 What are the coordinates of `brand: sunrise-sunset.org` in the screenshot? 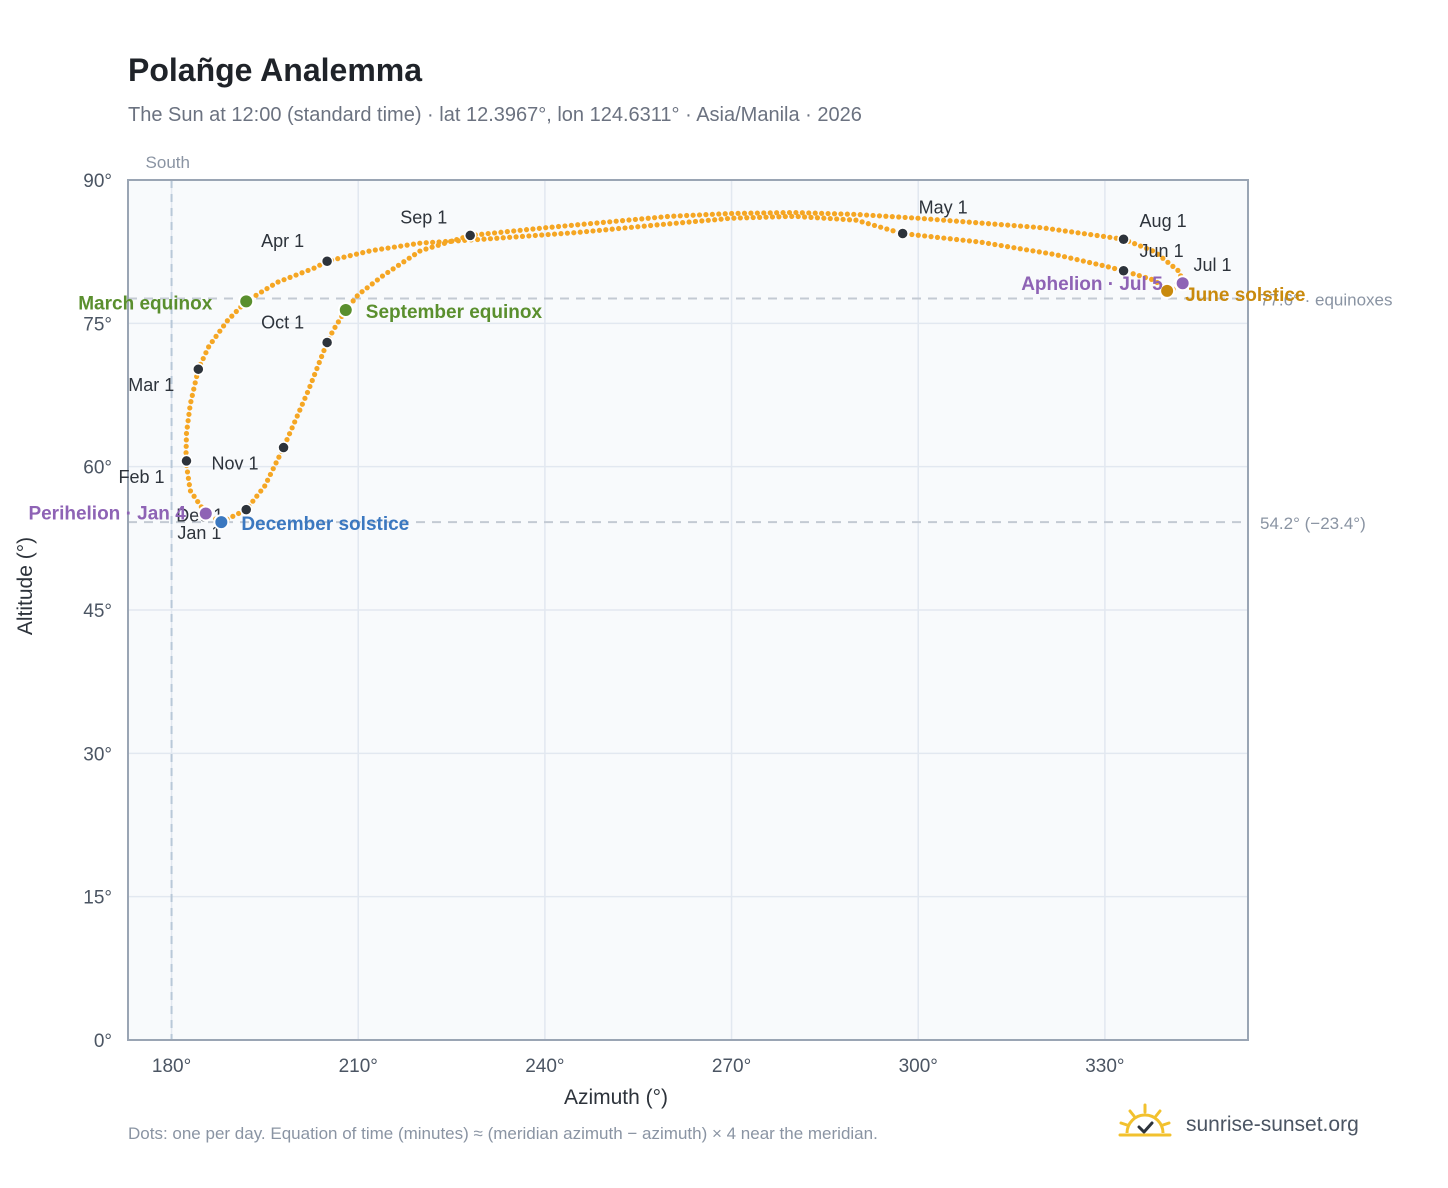 It's located at (1238, 1125).